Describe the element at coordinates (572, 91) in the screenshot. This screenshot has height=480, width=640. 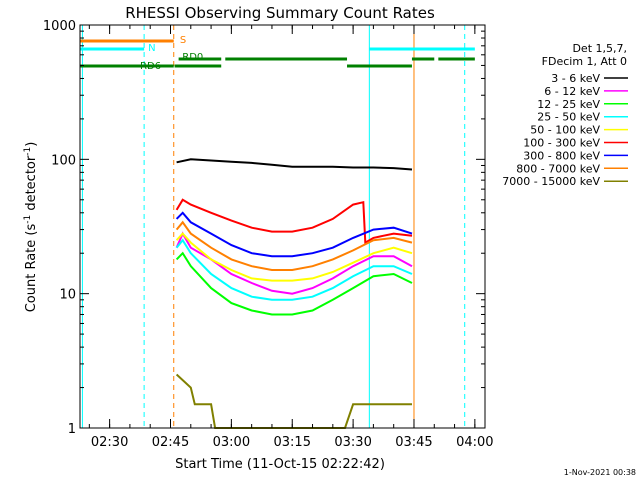
I see `legend-label: 6 - 12 keV` at that location.